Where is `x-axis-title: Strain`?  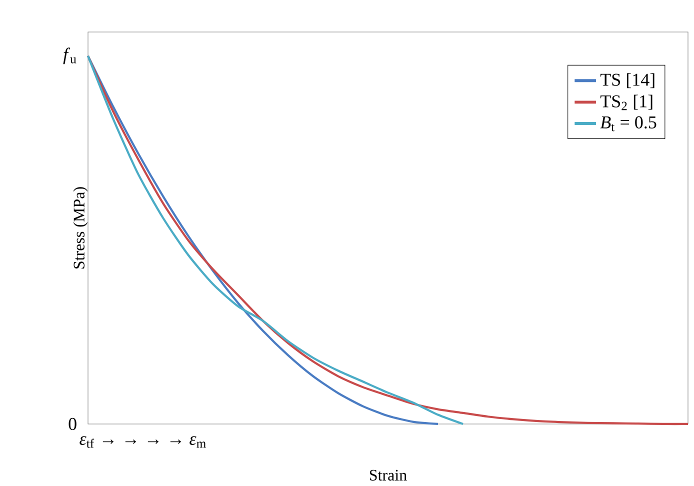 x-axis-title: Strain is located at coordinates (388, 475).